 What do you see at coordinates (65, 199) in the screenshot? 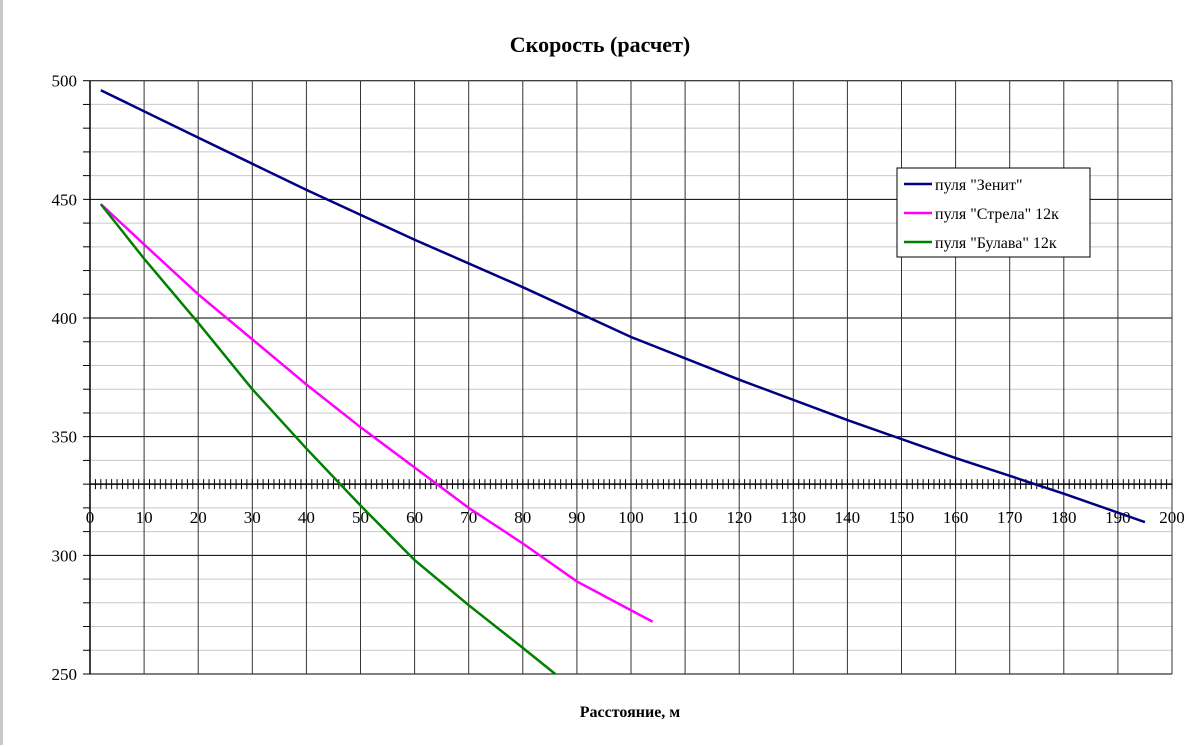
I see `y-tick-label: 450` at bounding box center [65, 199].